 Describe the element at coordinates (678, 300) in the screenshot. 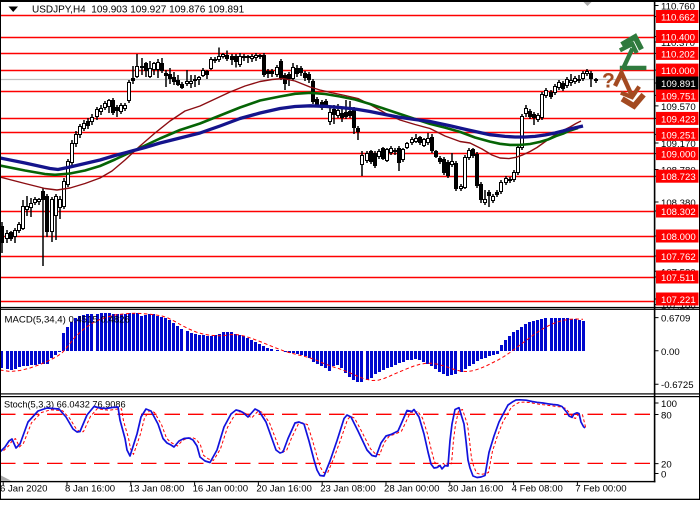

I see `svg-text: 107.221` at that location.